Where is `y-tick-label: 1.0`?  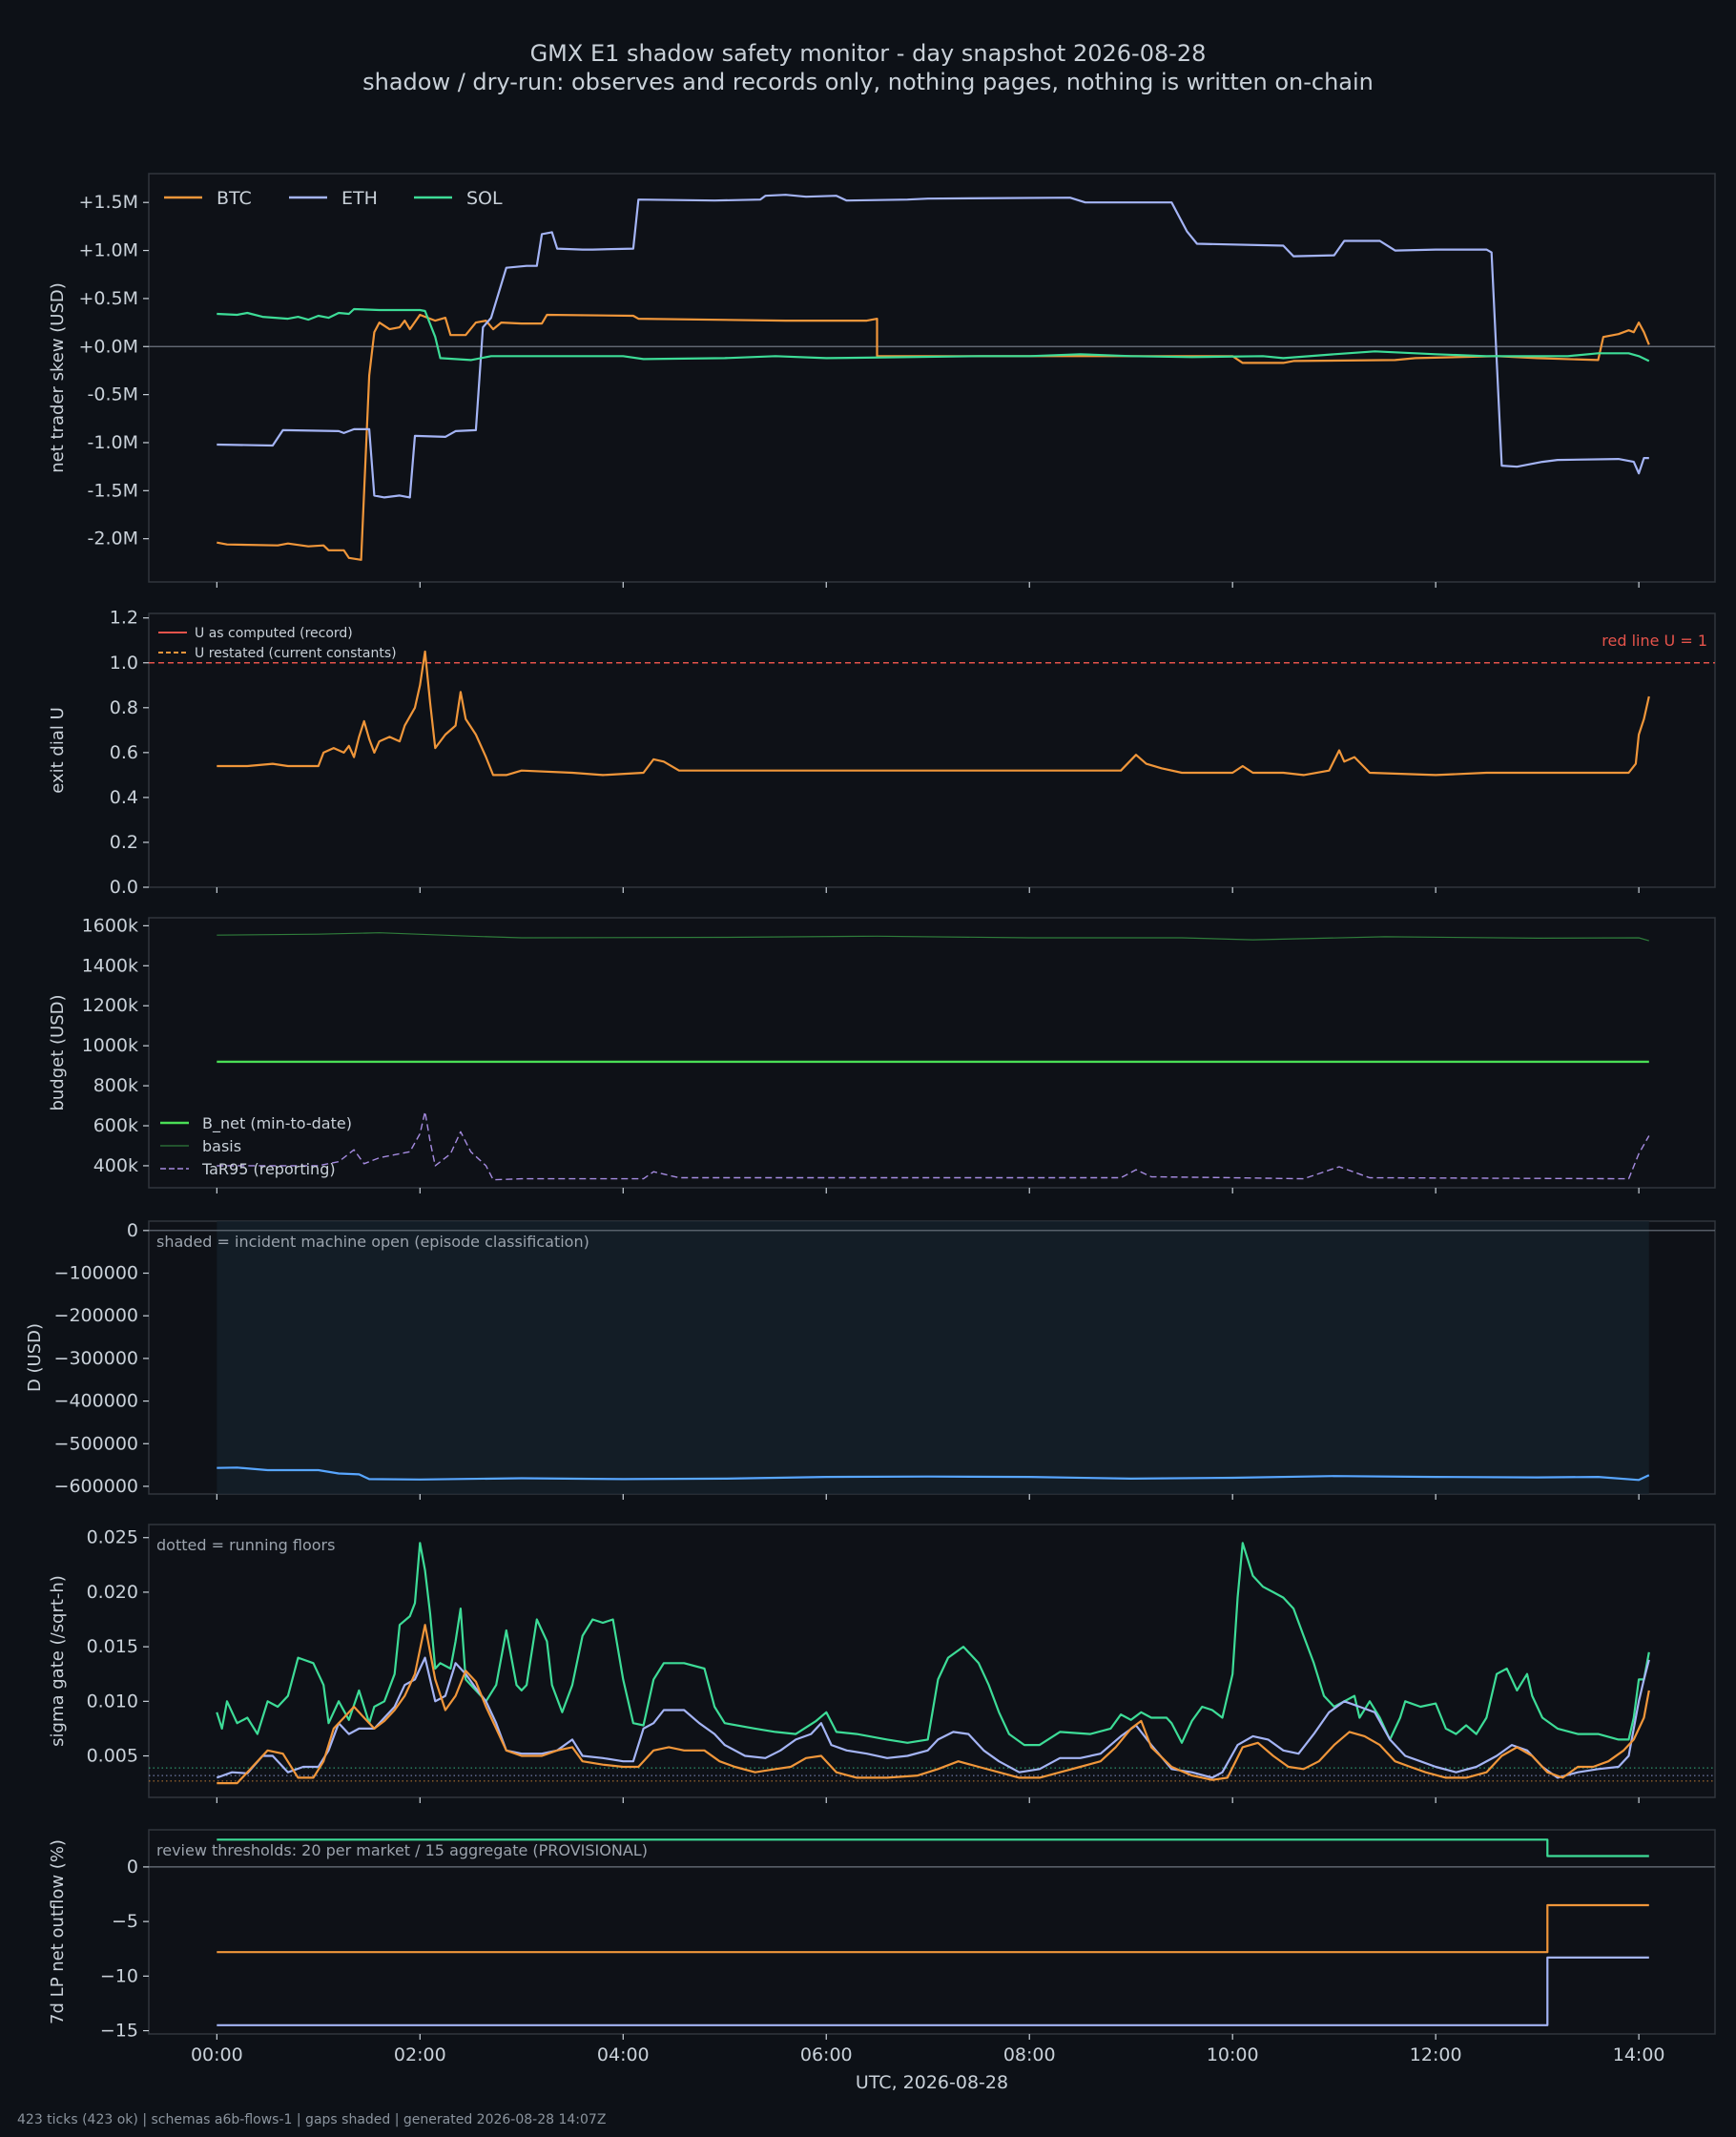 y-tick-label: 1.0 is located at coordinates (124, 663).